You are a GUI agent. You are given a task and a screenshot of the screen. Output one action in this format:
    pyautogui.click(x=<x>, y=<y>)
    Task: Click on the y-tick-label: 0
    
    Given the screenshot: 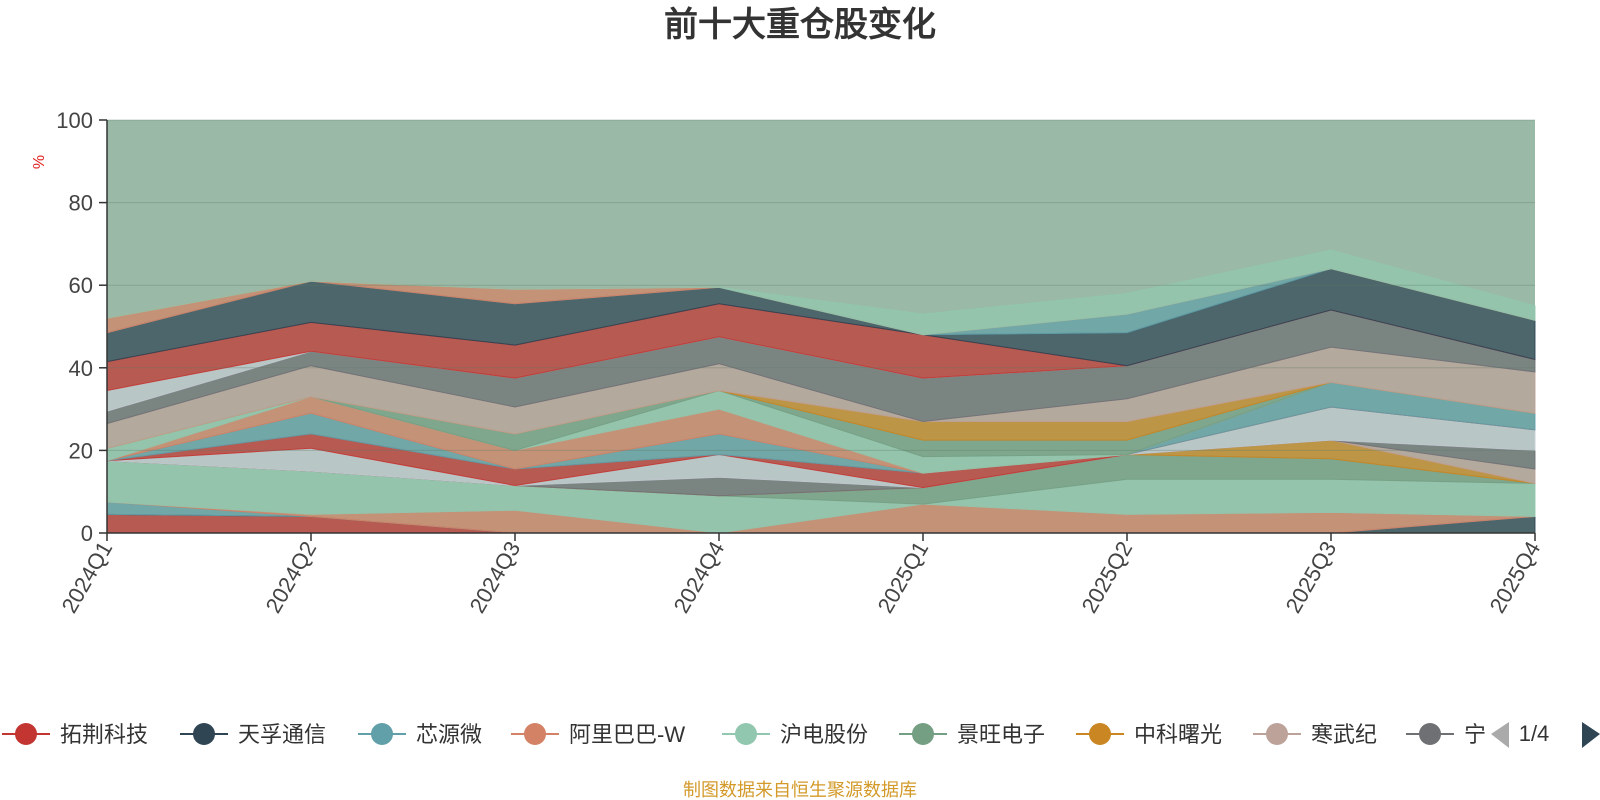 What is the action you would take?
    pyautogui.click(x=87, y=533)
    